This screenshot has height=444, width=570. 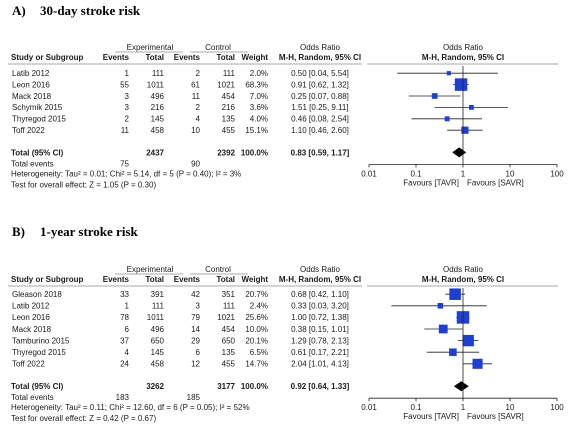 What do you see at coordinates (320, 352) in the screenshot?
I see `study-odds-ratio: 0.61 [0.17, 2.21]` at bounding box center [320, 352].